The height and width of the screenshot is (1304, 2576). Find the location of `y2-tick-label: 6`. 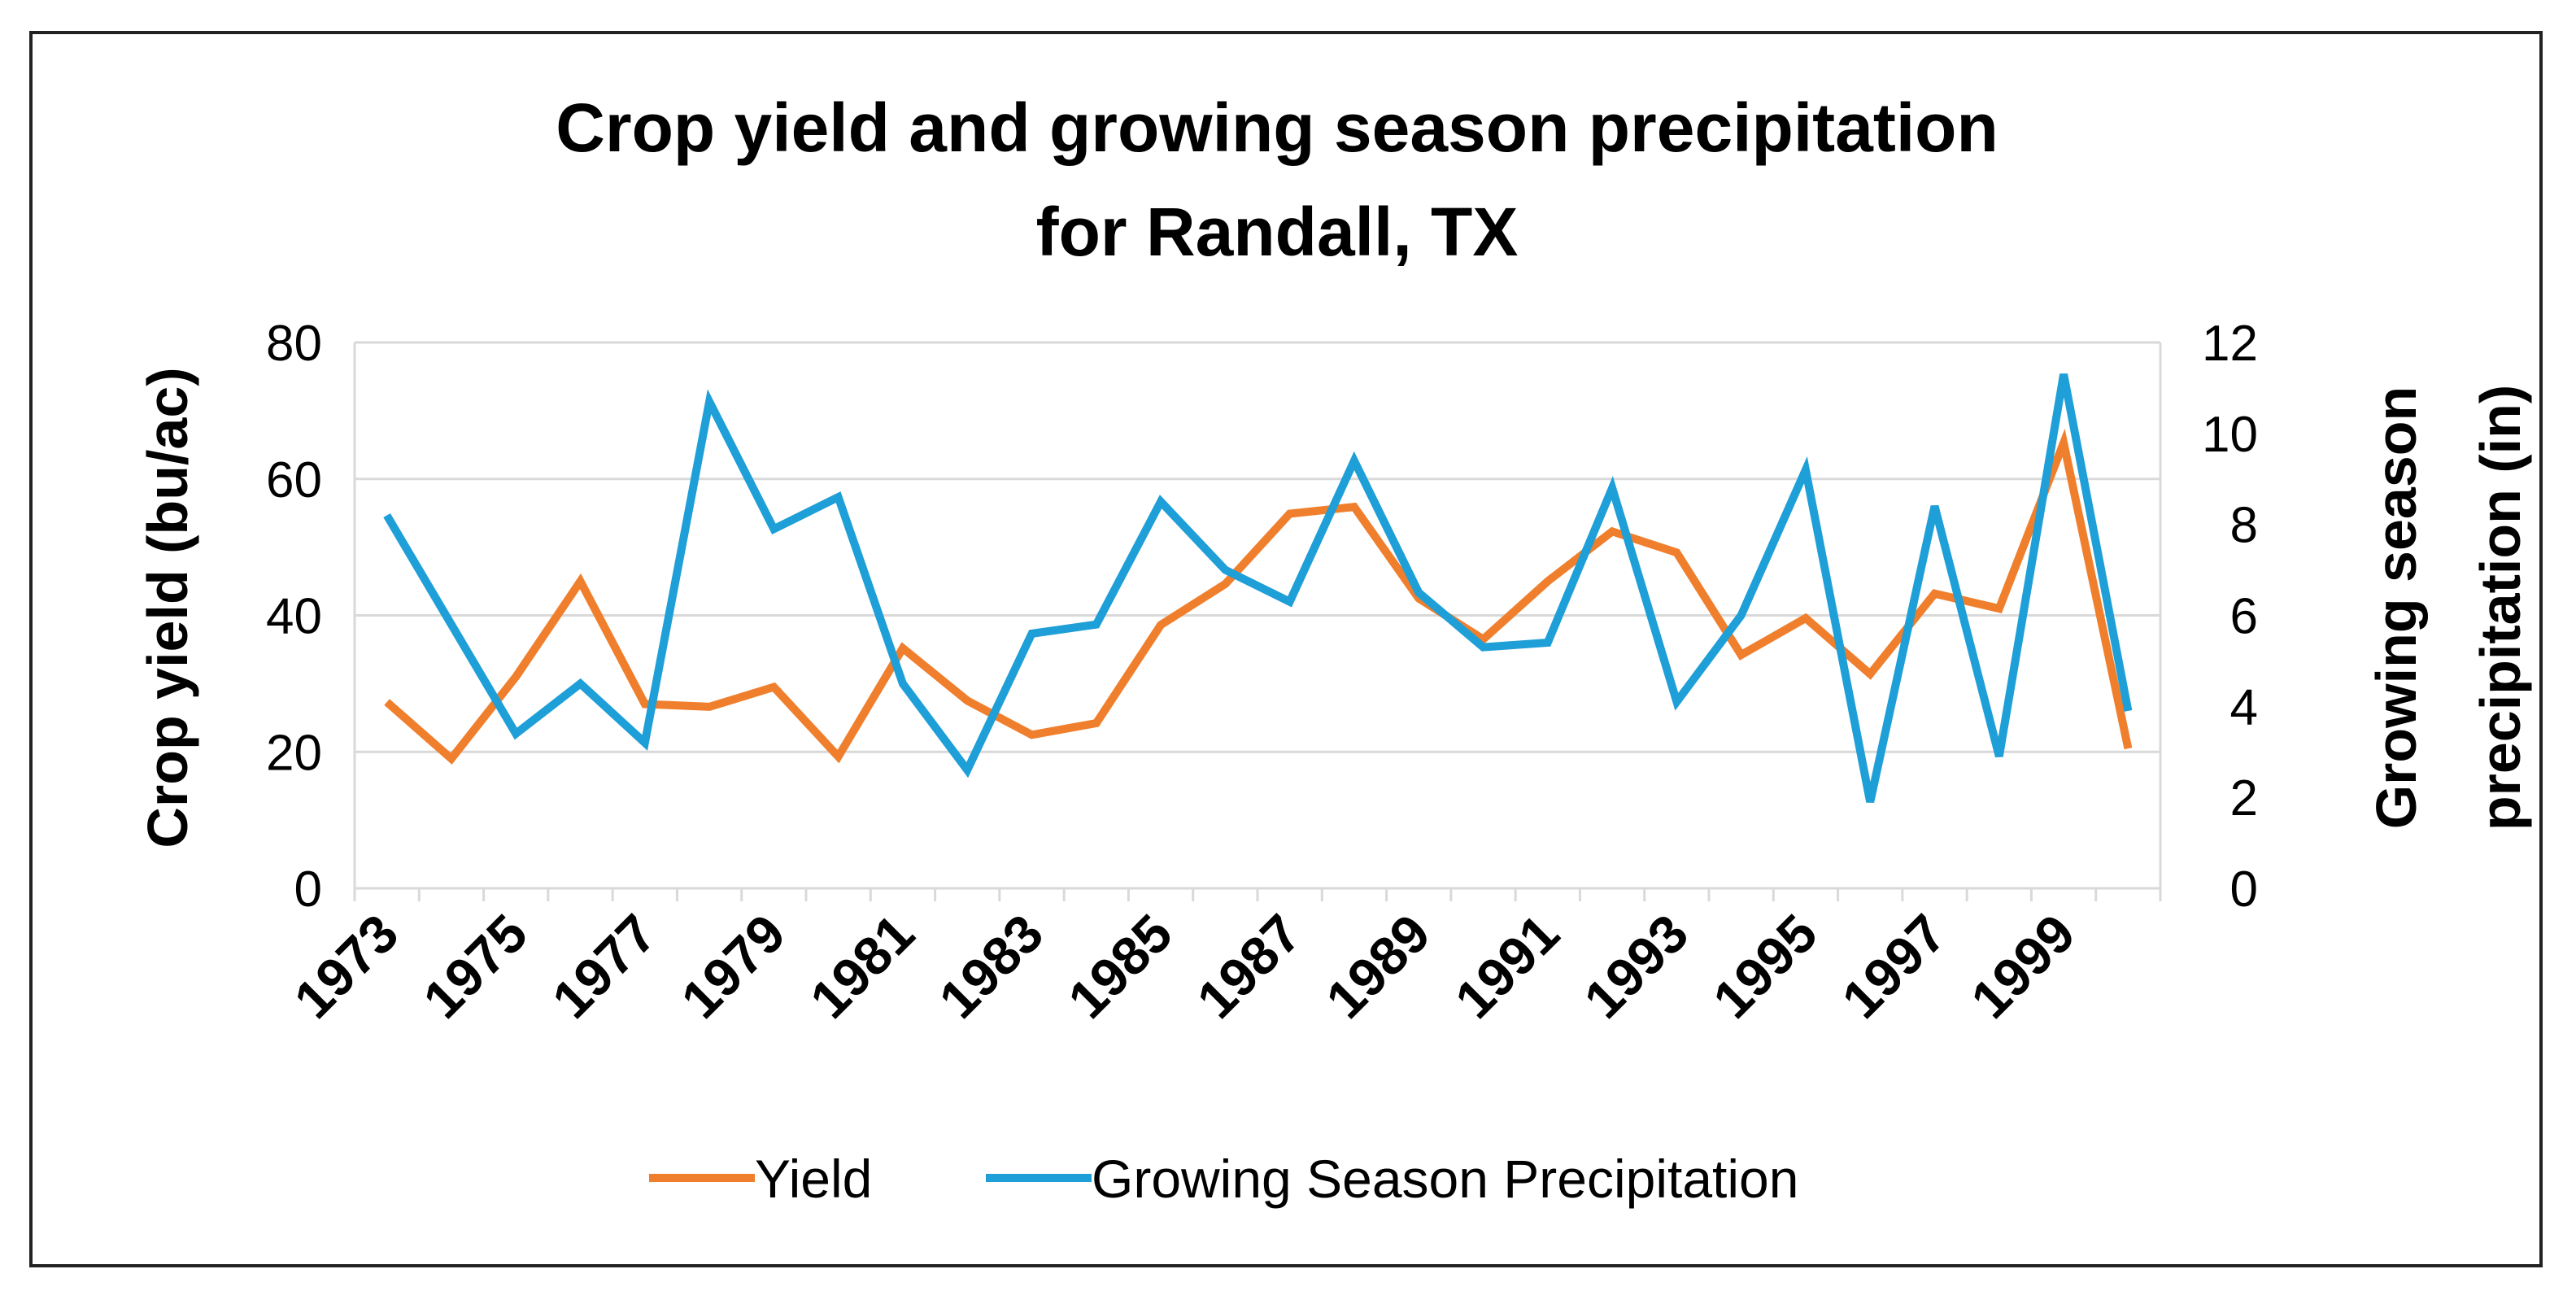

y2-tick-label: 6 is located at coordinates (2244, 617).